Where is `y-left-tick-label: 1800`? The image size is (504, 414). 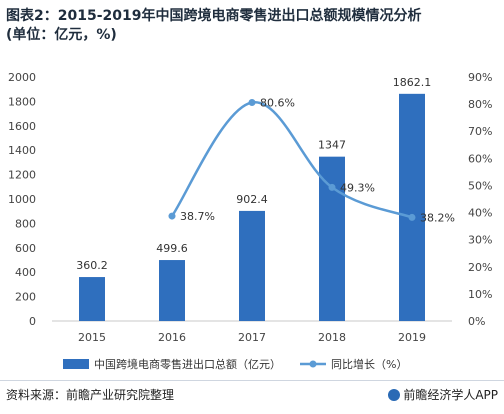
y-left-tick-label: 1800 is located at coordinates (22, 101).